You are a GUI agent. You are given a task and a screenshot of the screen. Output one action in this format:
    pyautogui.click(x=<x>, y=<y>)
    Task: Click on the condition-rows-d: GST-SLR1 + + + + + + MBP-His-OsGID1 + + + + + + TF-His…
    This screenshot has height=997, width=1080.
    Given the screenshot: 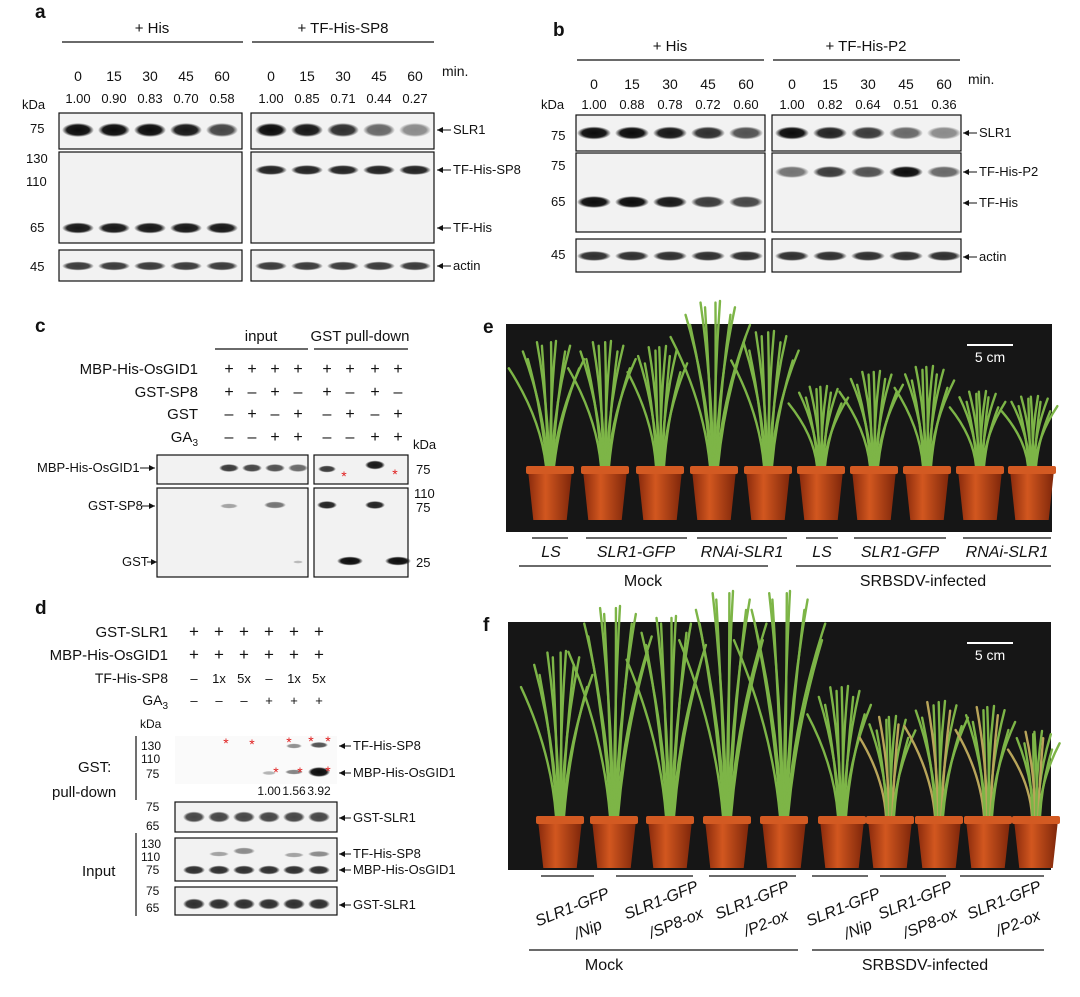 What is the action you would take?
    pyautogui.click(x=188, y=667)
    